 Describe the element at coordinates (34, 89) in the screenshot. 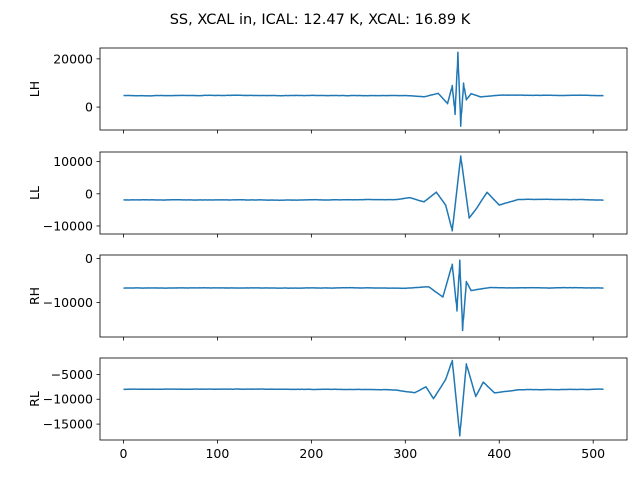

I see `y-axis-label-lh: LH` at that location.